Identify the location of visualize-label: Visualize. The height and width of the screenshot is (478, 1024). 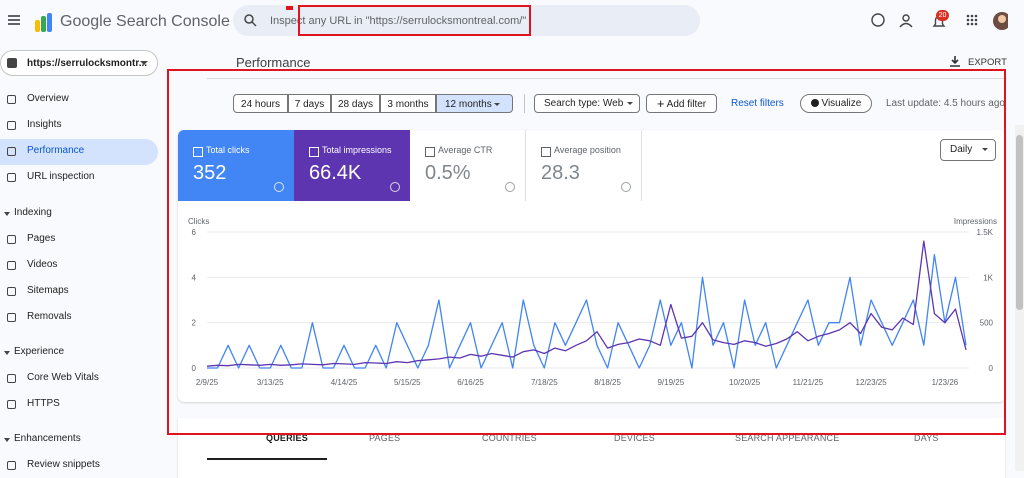
(841, 103).